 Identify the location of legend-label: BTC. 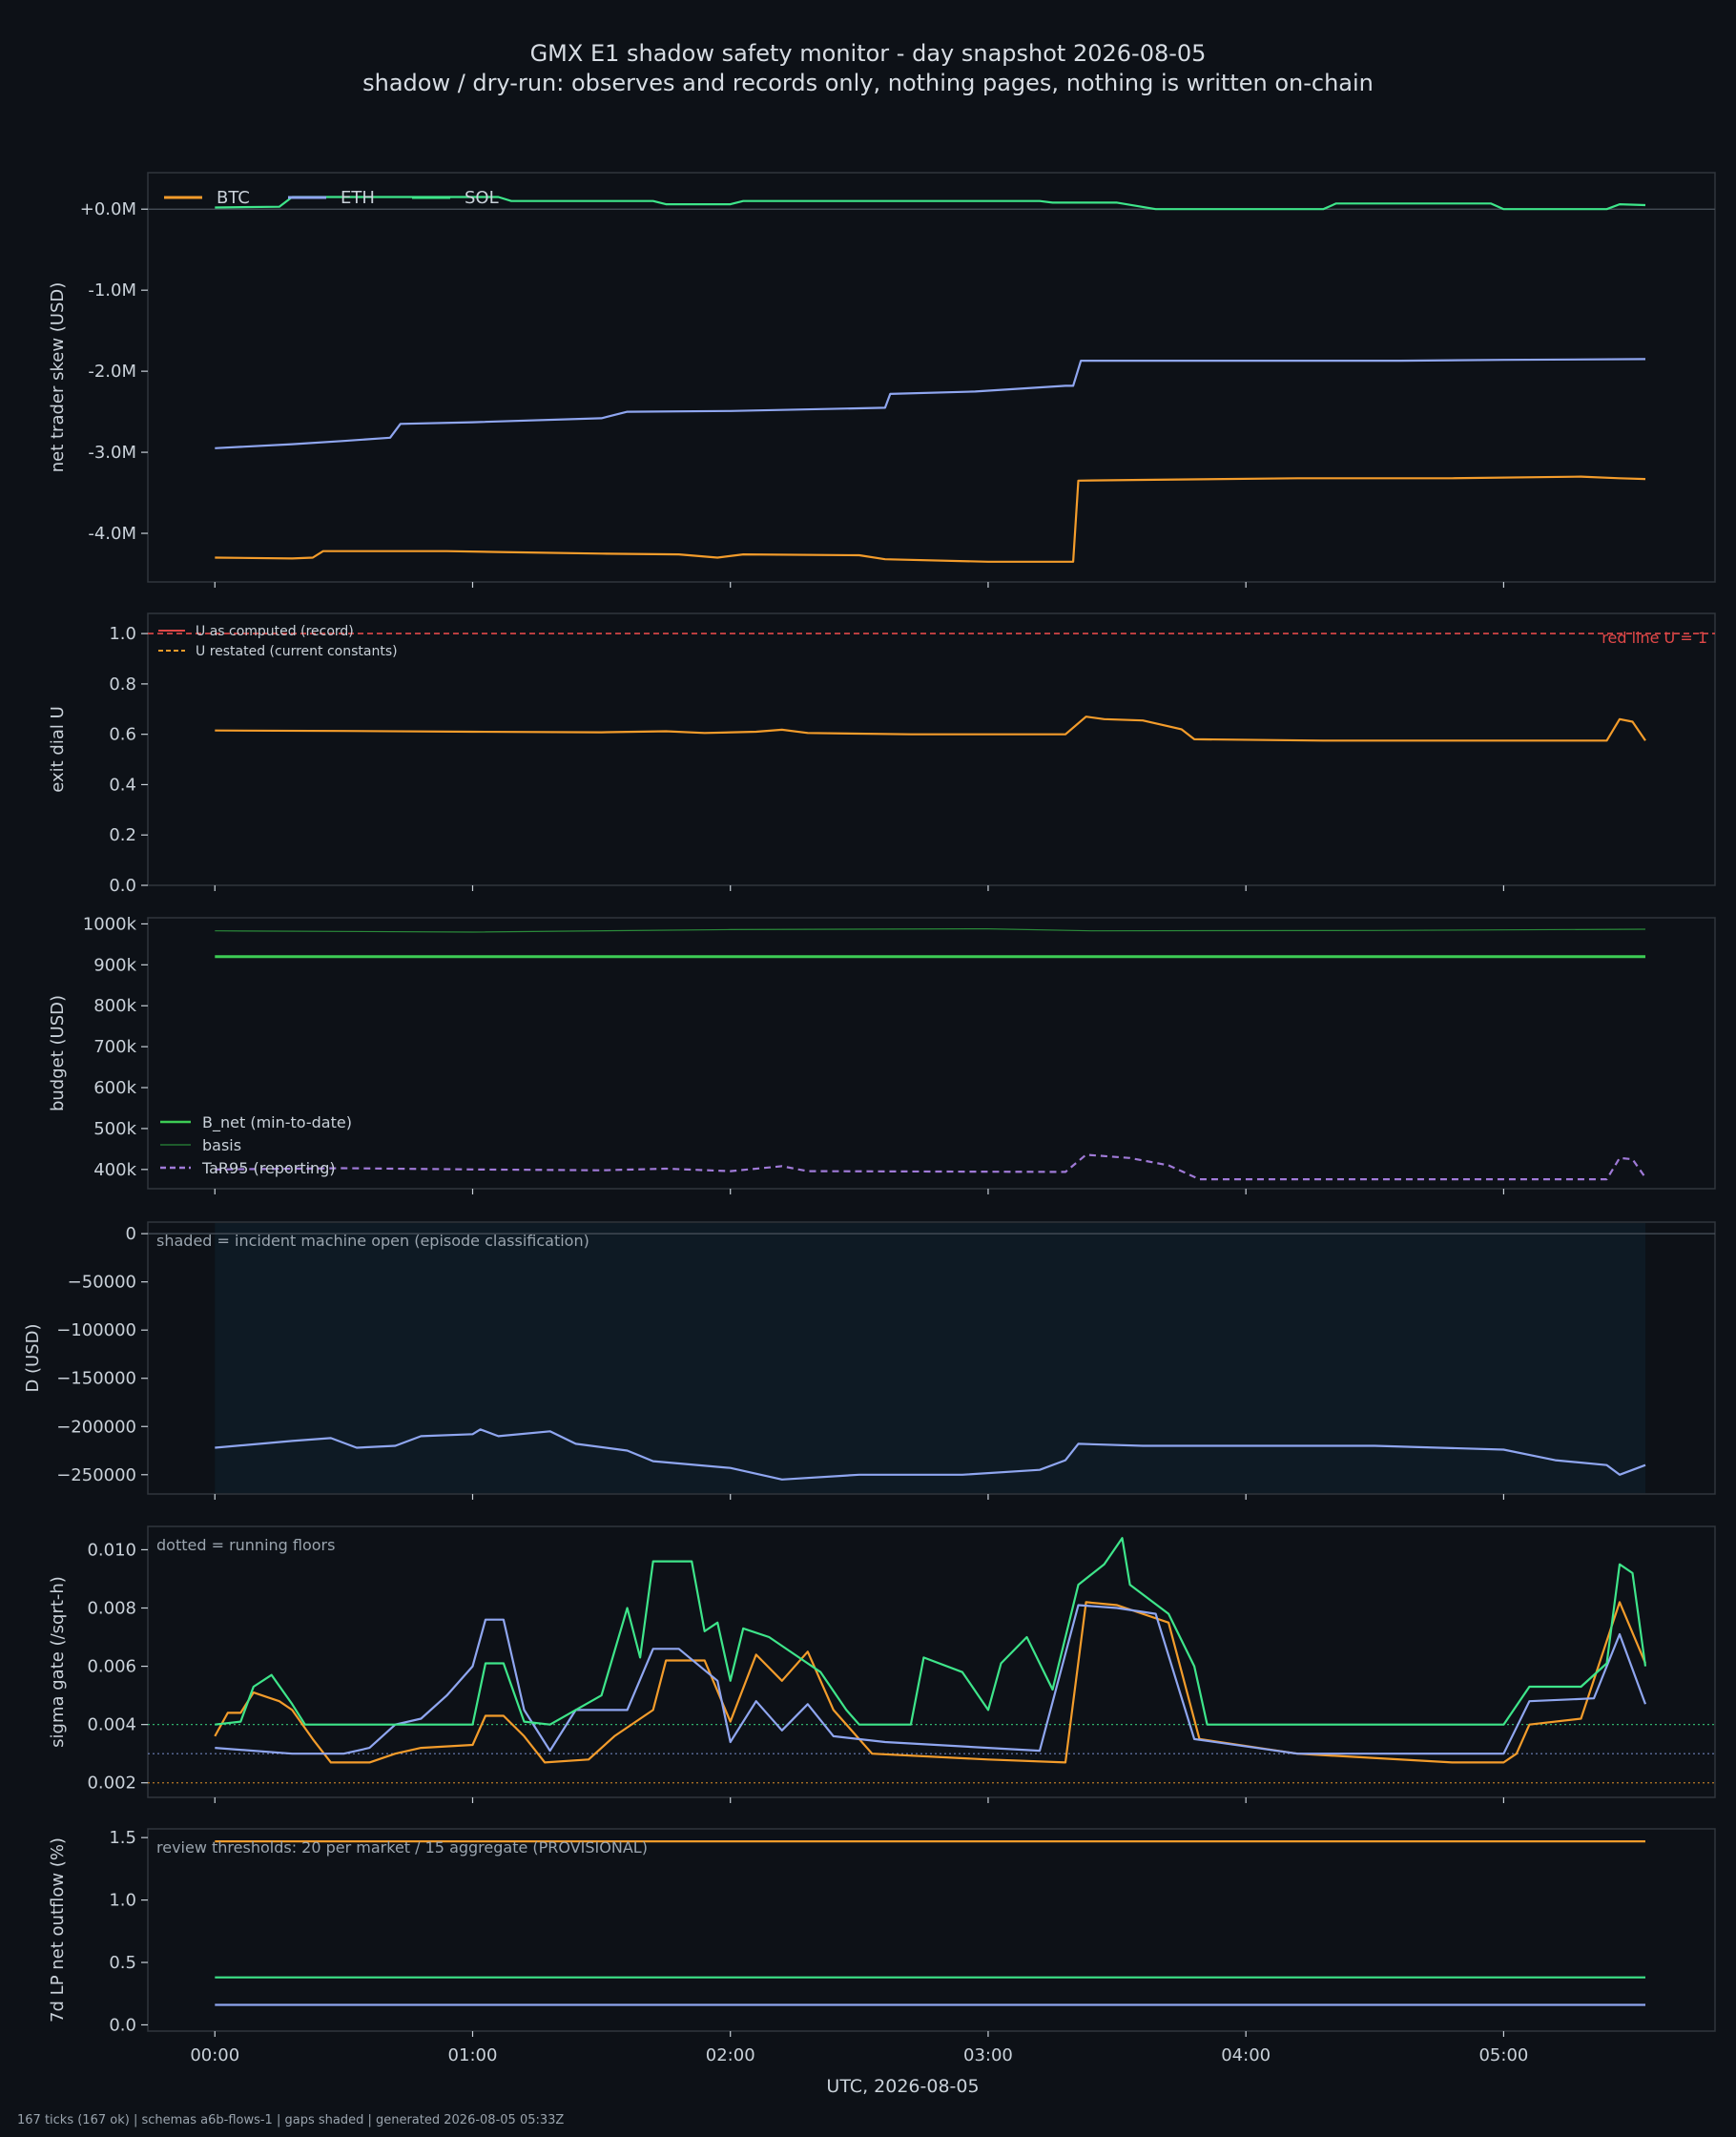
(233, 198).